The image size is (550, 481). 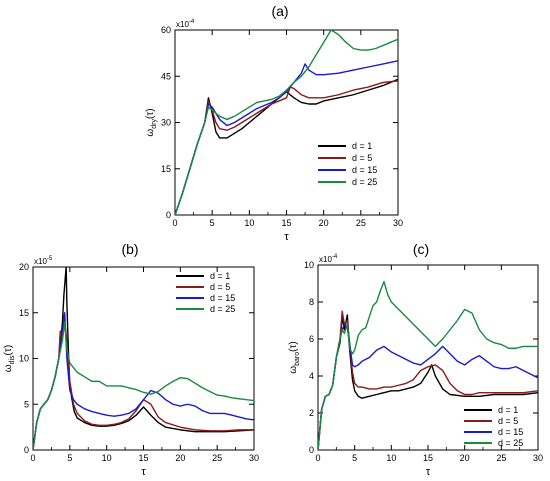 I want to click on y-axis-label: ωbaro(τ), so click(x=294, y=357).